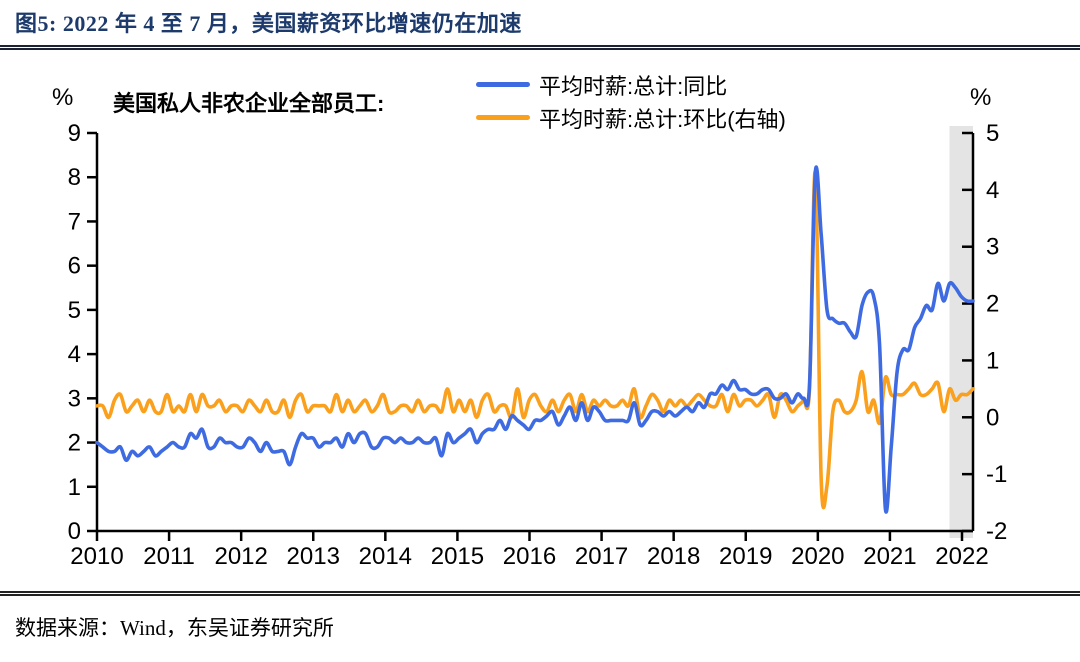 The height and width of the screenshot is (662, 1080). What do you see at coordinates (992, 417) in the screenshot?
I see `right-axis-tick-label: 0` at bounding box center [992, 417].